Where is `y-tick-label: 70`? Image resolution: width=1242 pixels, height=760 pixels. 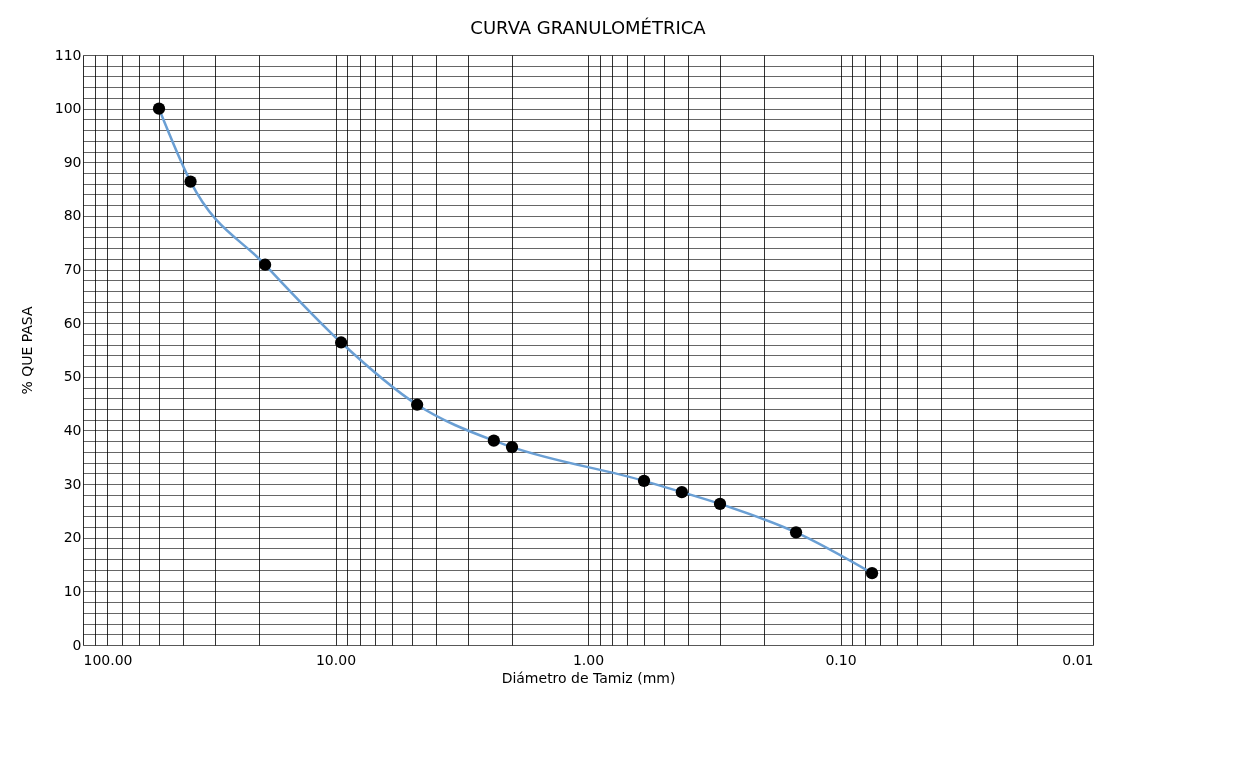 y-tick-label: 70 is located at coordinates (72, 269).